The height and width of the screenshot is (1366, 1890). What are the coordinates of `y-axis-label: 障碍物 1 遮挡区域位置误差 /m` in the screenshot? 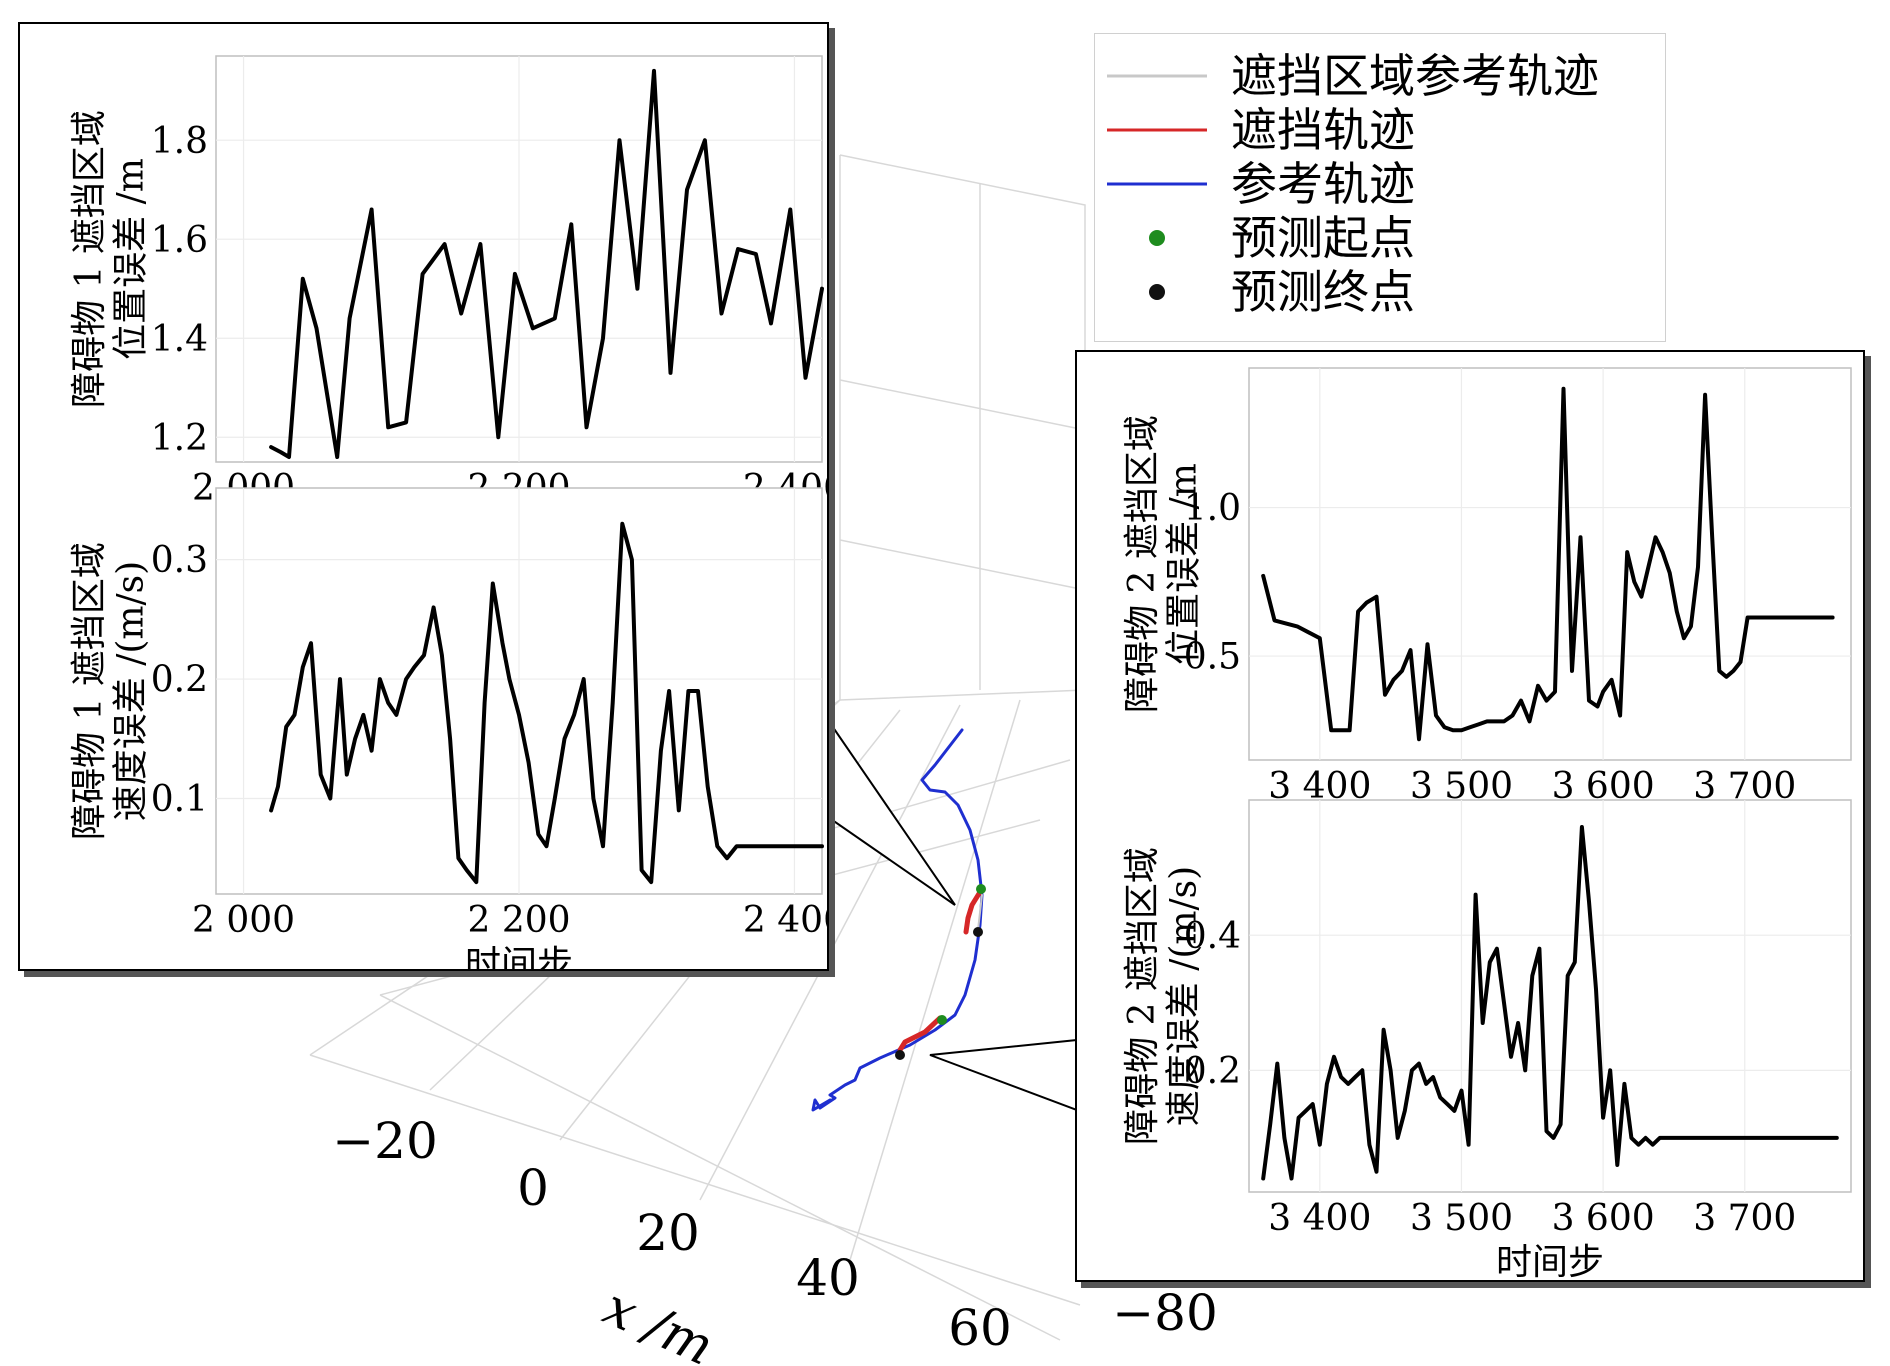 It's located at (110, 259).